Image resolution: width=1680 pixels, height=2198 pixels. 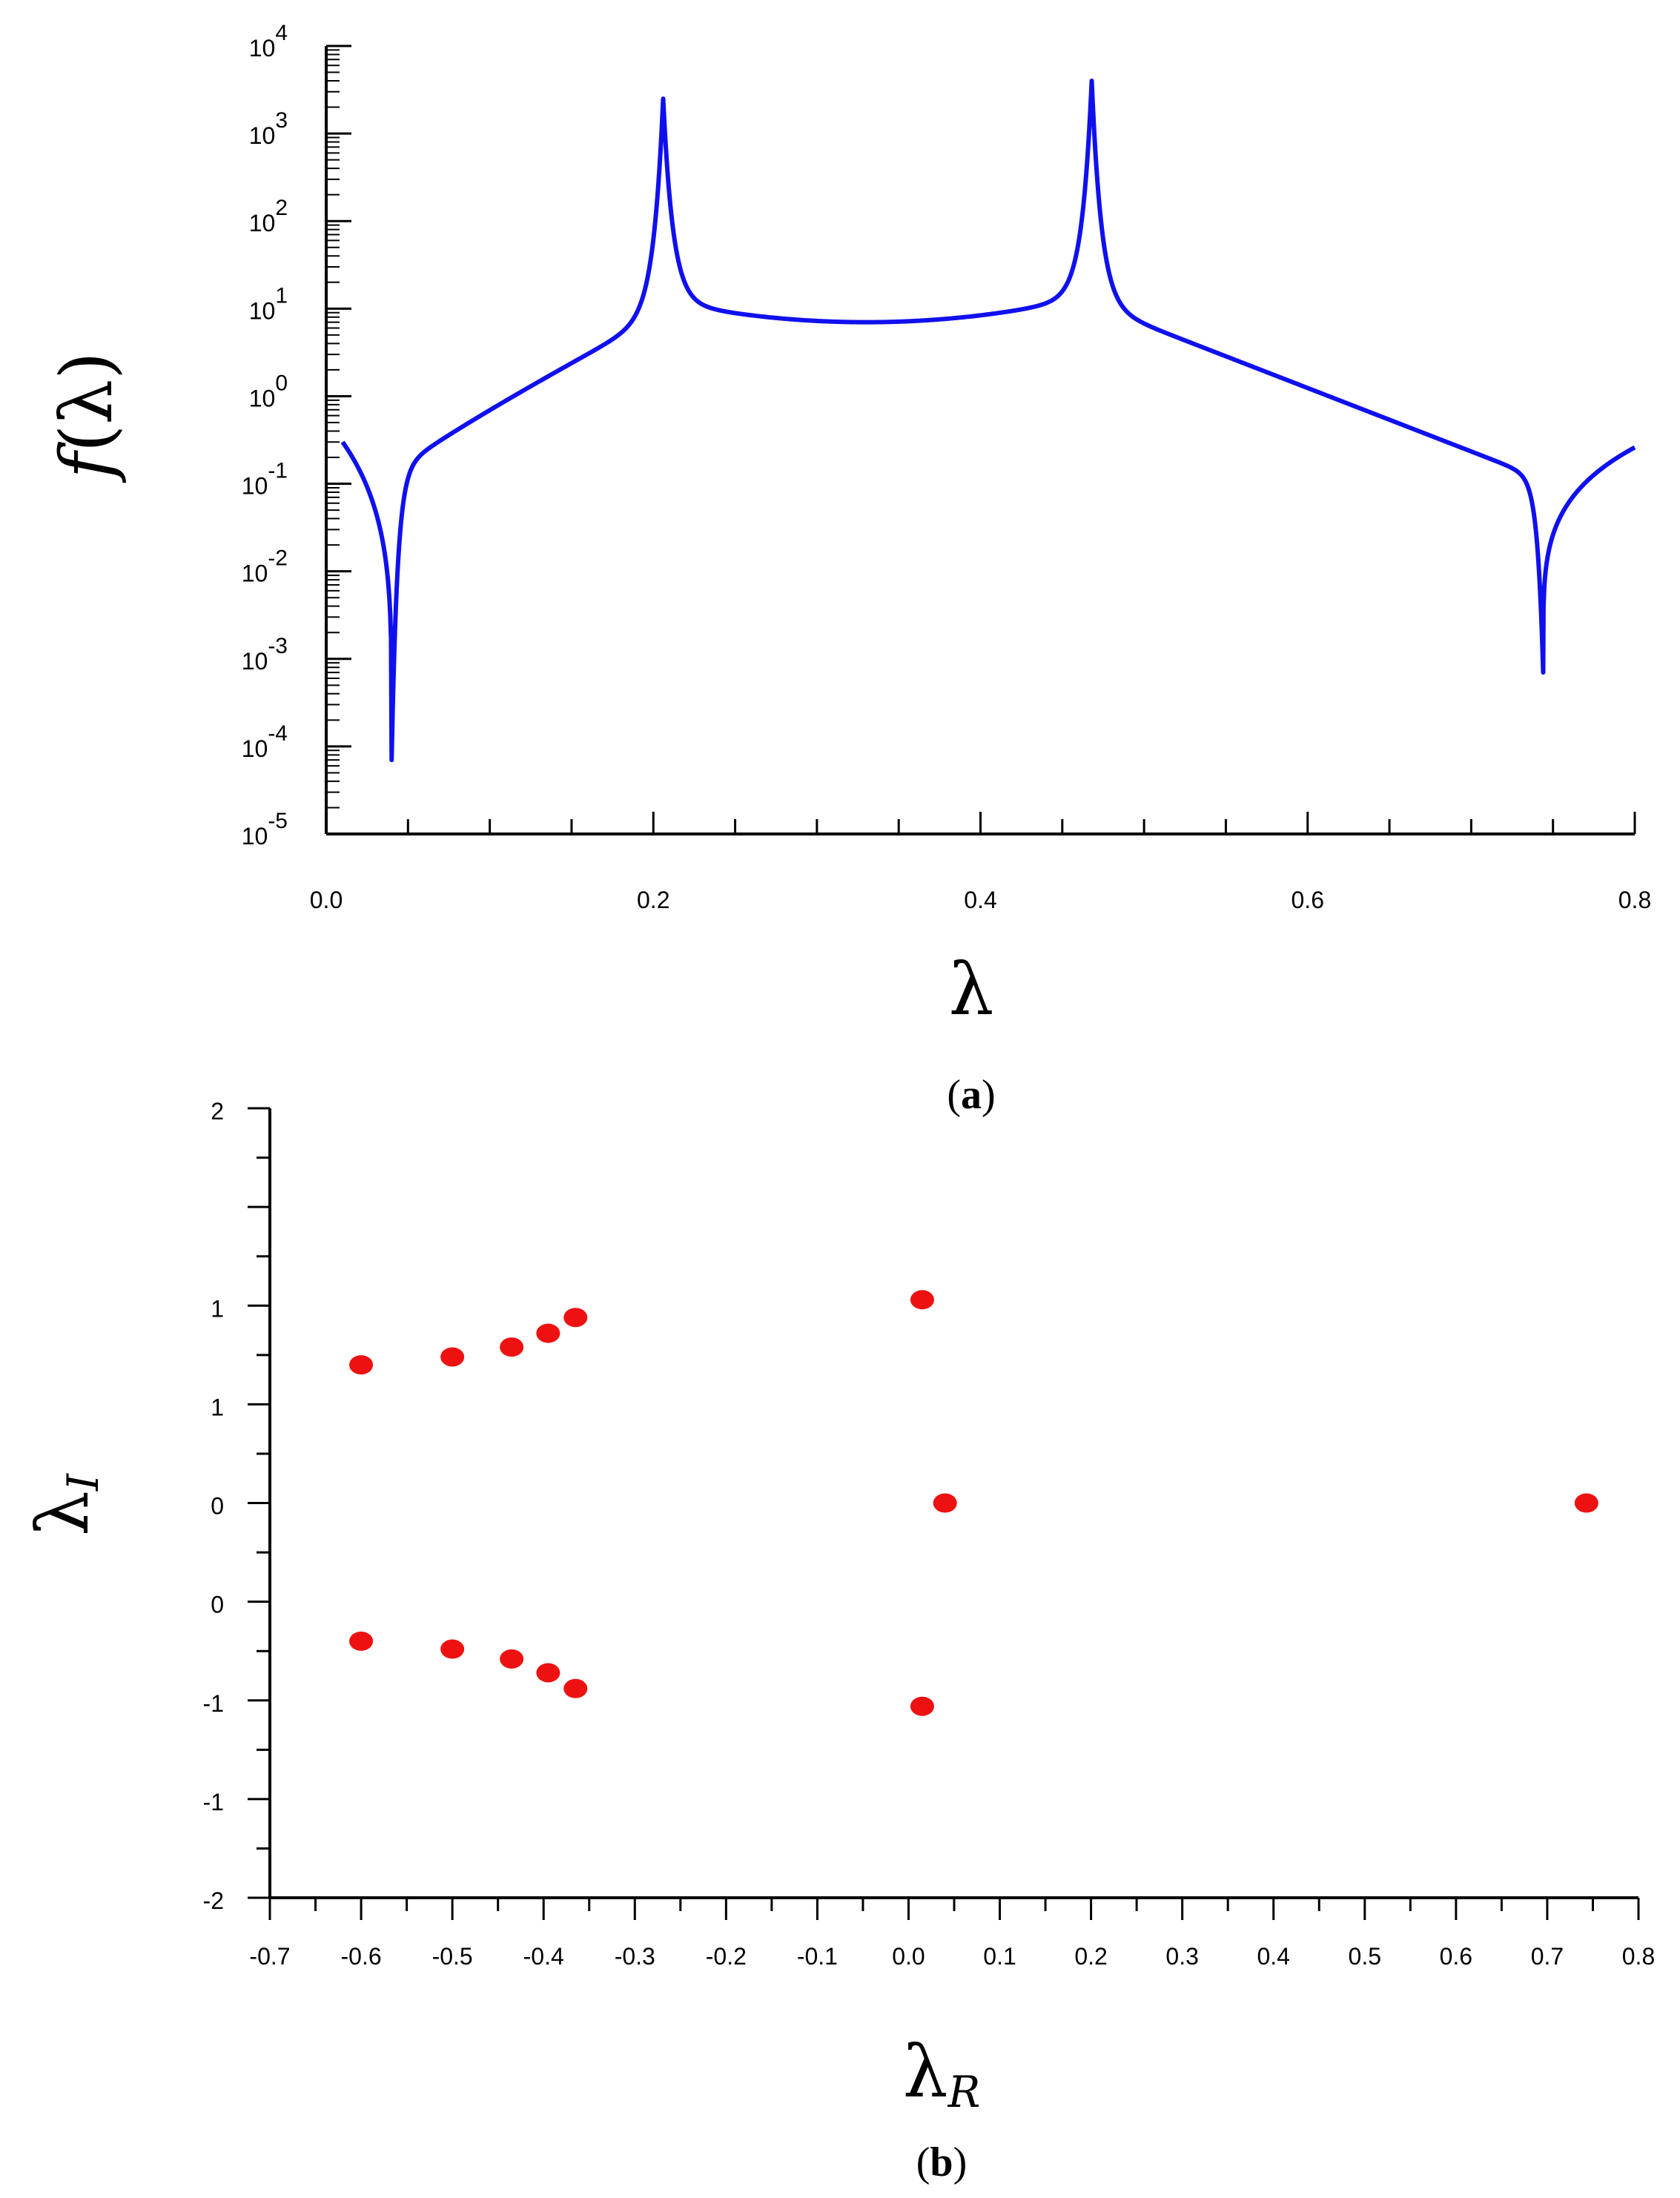 What do you see at coordinates (726, 1956) in the screenshot?
I see `x-tick-label: -0.2` at bounding box center [726, 1956].